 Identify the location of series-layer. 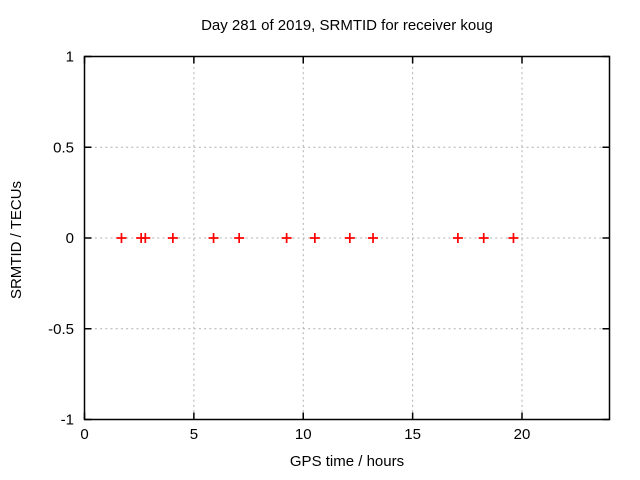
(317, 238).